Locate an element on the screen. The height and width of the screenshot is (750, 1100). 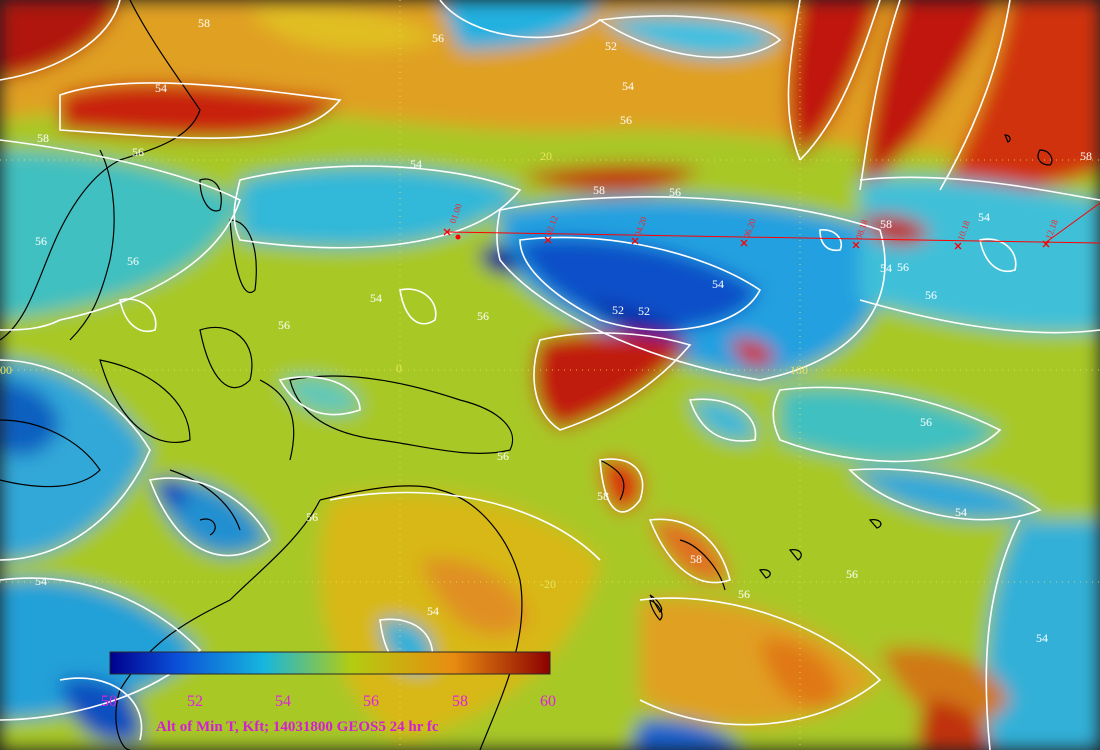
latitude-label-20s: -20 is located at coordinates (548, 584).